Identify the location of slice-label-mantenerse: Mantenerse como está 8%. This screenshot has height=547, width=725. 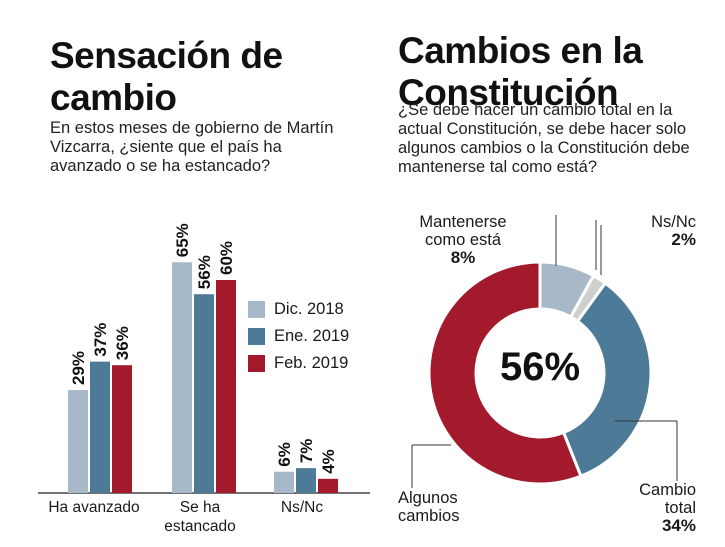
(463, 240).